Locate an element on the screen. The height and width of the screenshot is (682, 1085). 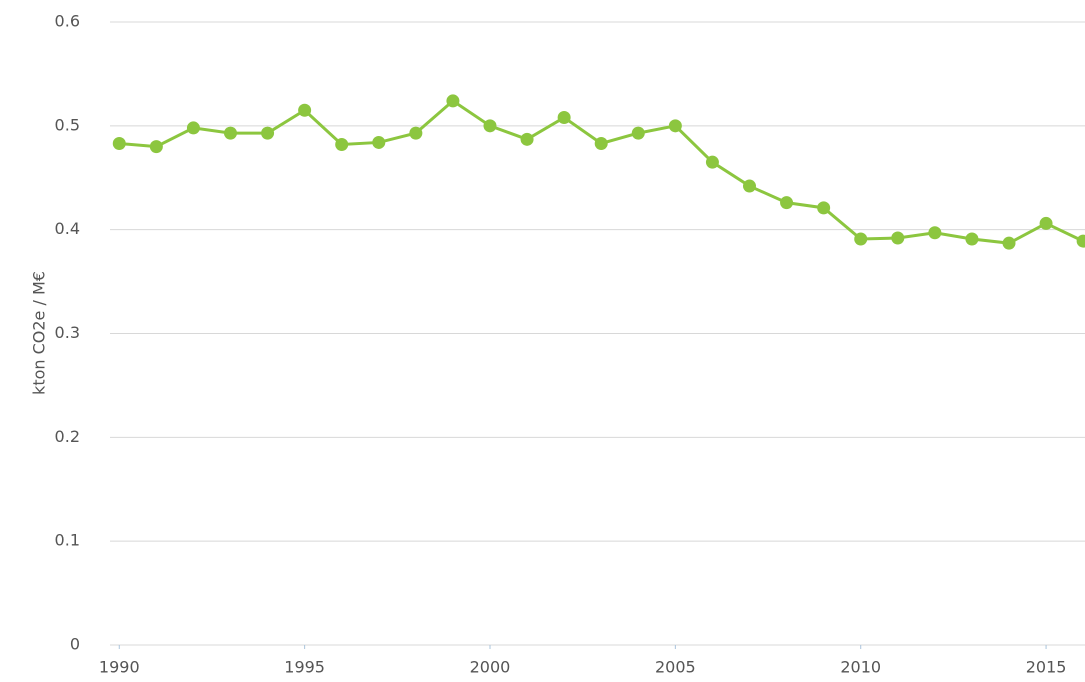
y-axis-label: kton CO2e / M€ is located at coordinates (39, 333).